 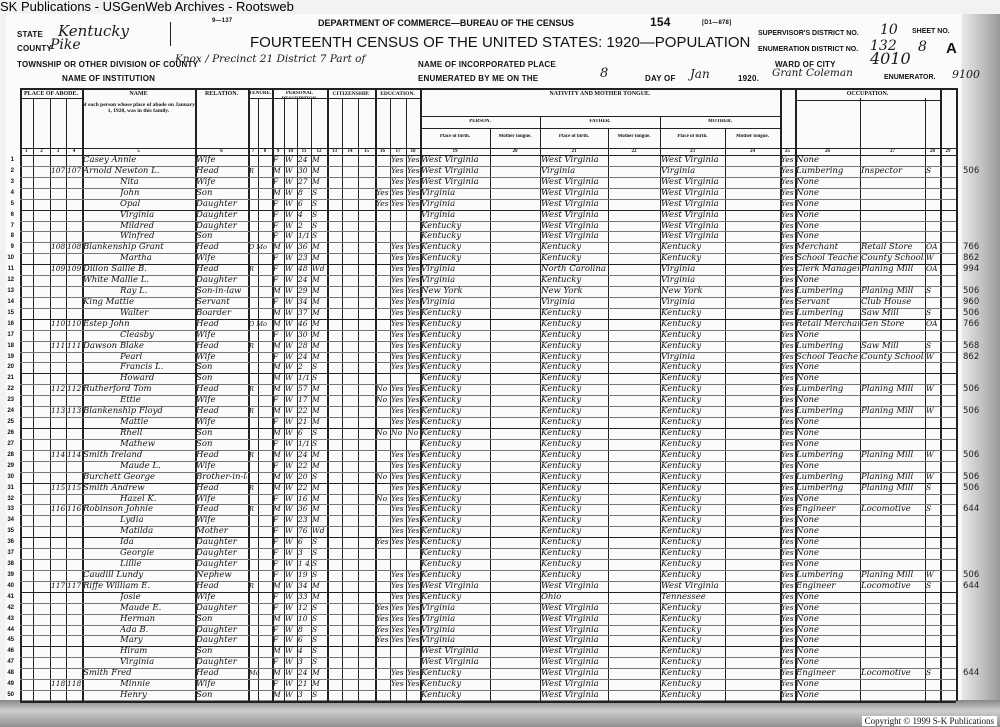 I want to click on cell-name: Smith Ireland, so click(x=113, y=454).